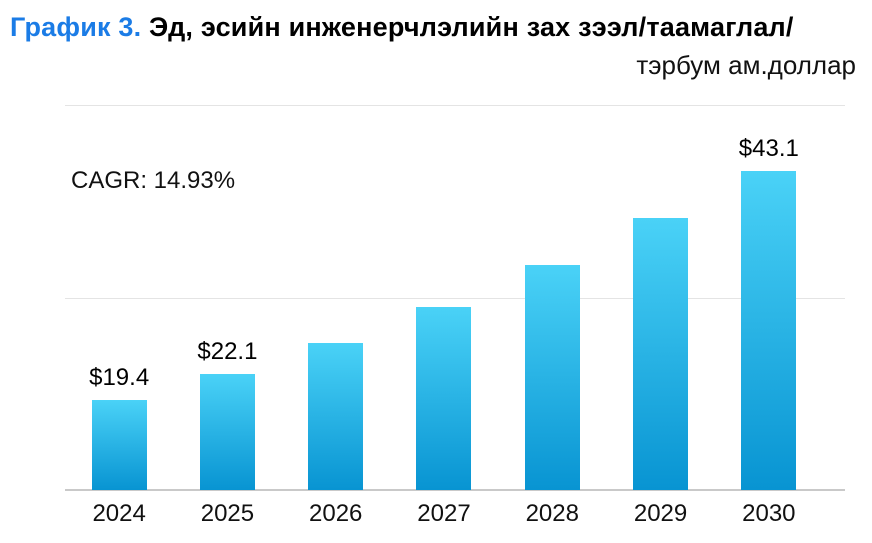 The image size is (872, 543). What do you see at coordinates (227, 351) in the screenshot?
I see `bar-value-label: $22.1` at bounding box center [227, 351].